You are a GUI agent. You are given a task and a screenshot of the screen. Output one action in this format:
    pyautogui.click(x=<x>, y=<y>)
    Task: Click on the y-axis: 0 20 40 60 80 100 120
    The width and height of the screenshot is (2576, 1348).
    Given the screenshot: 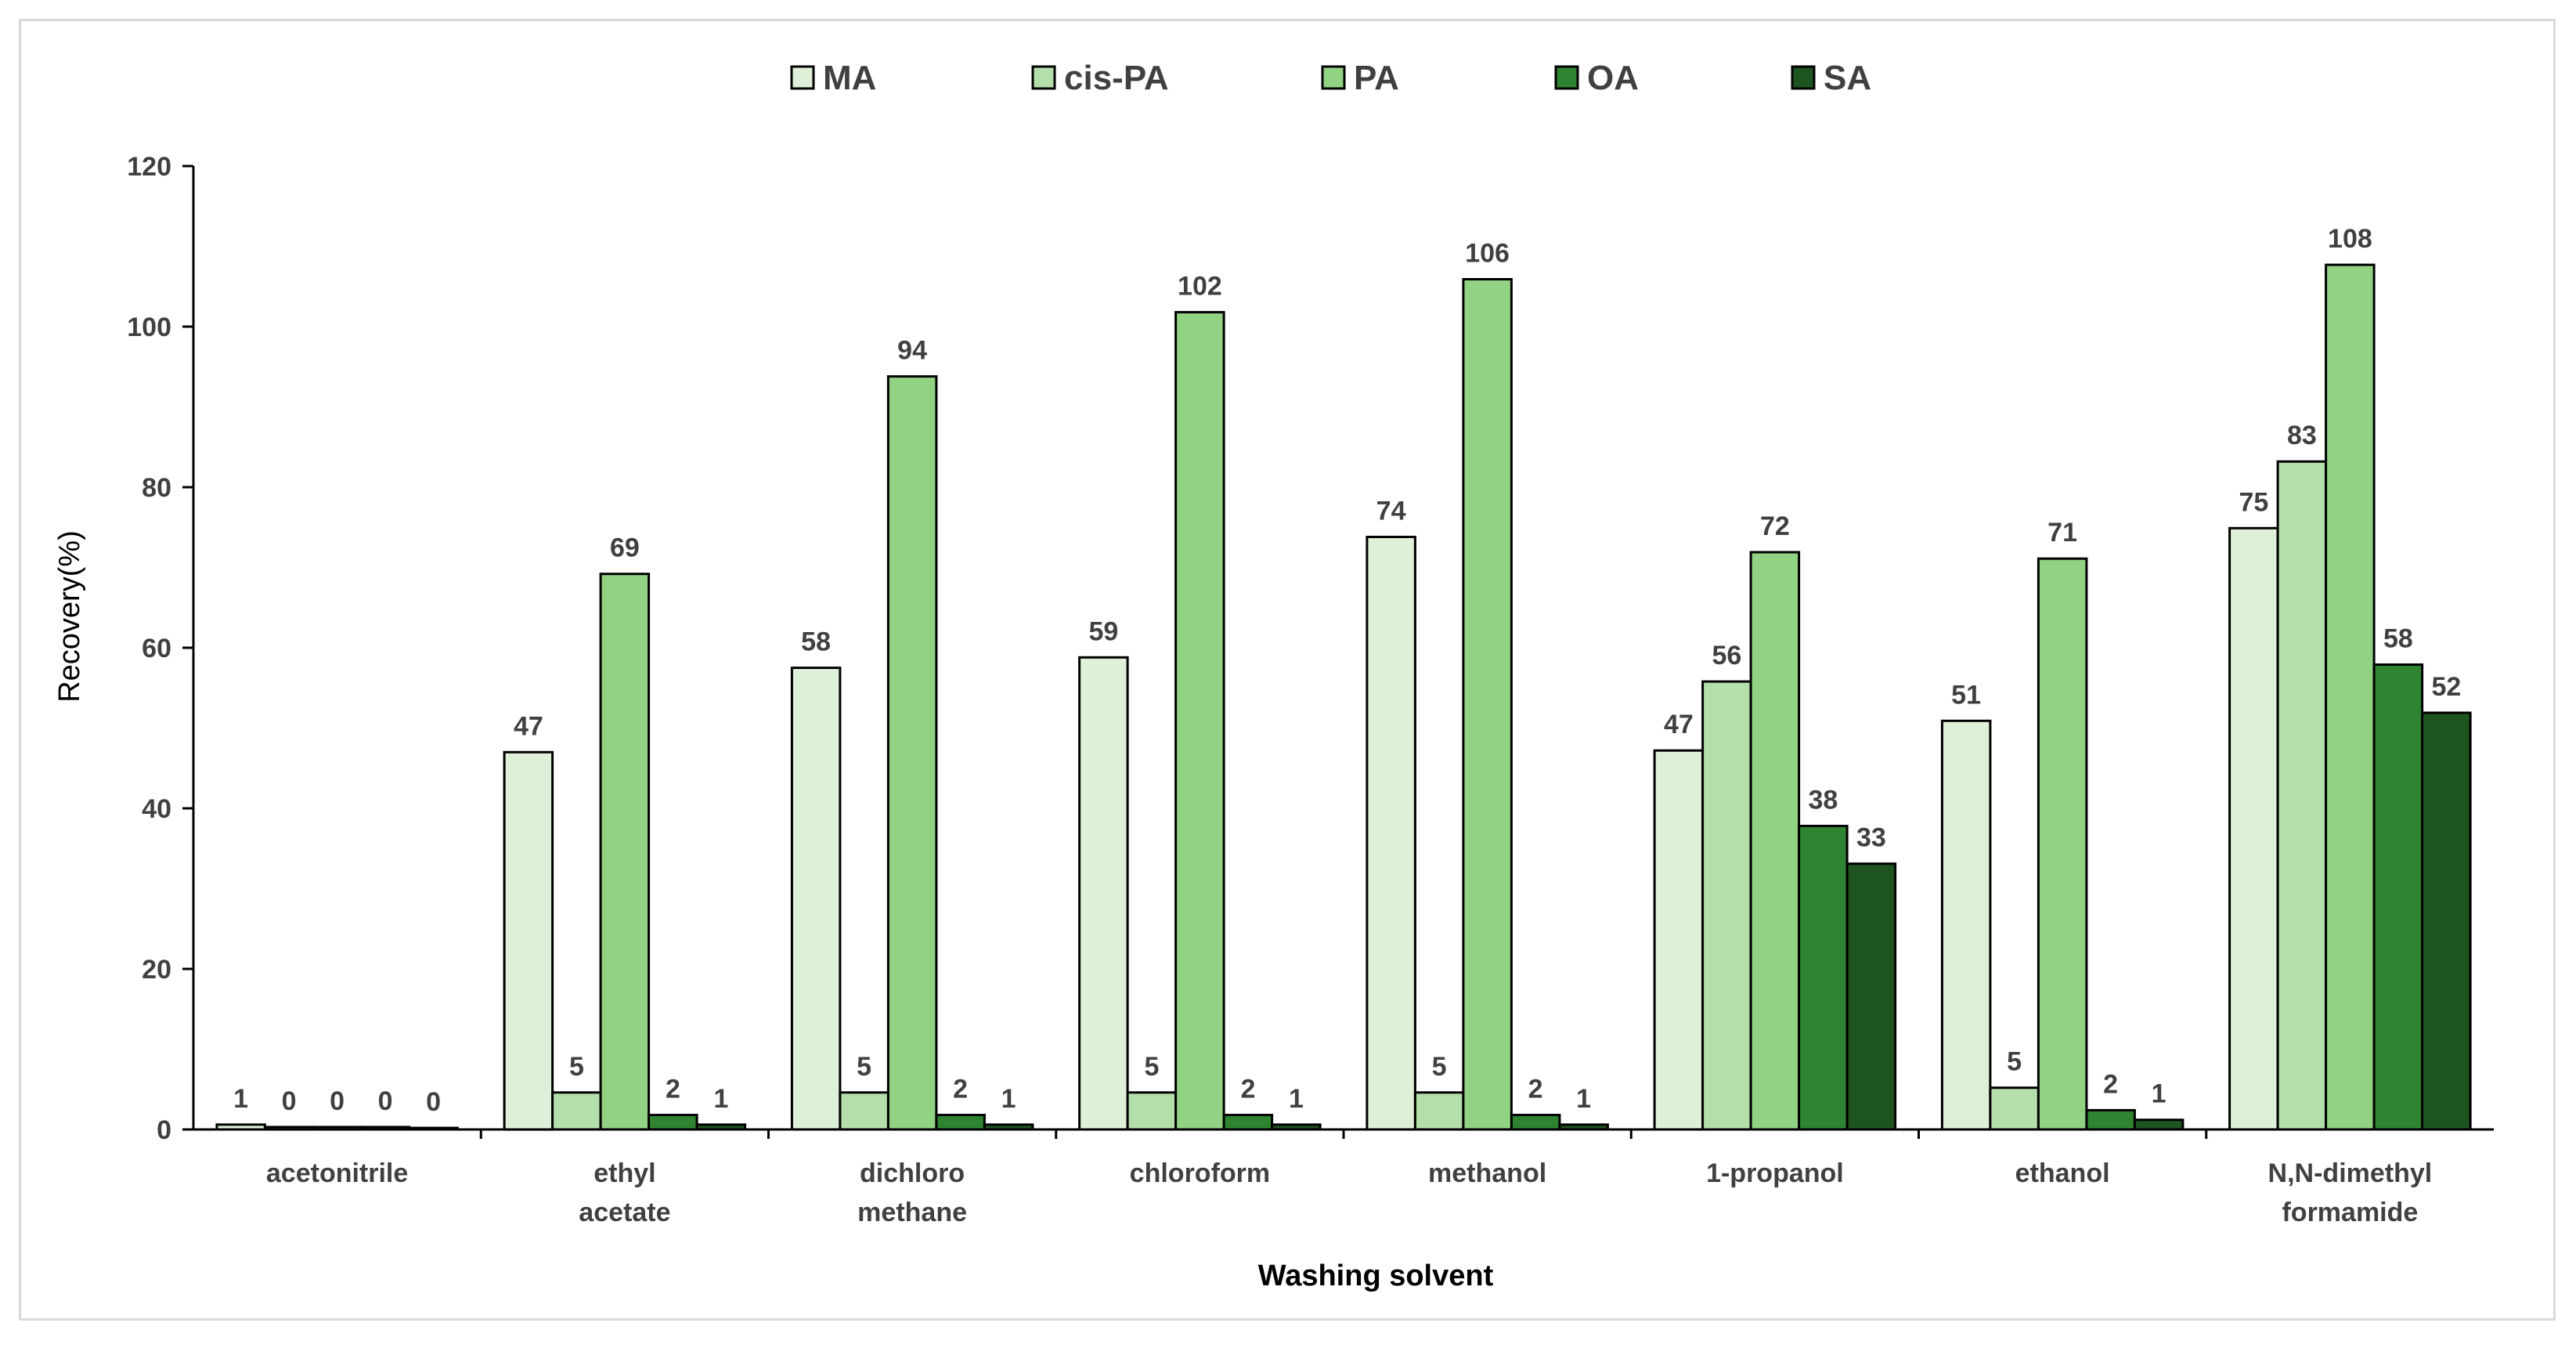 What is the action you would take?
    pyautogui.click(x=161, y=648)
    